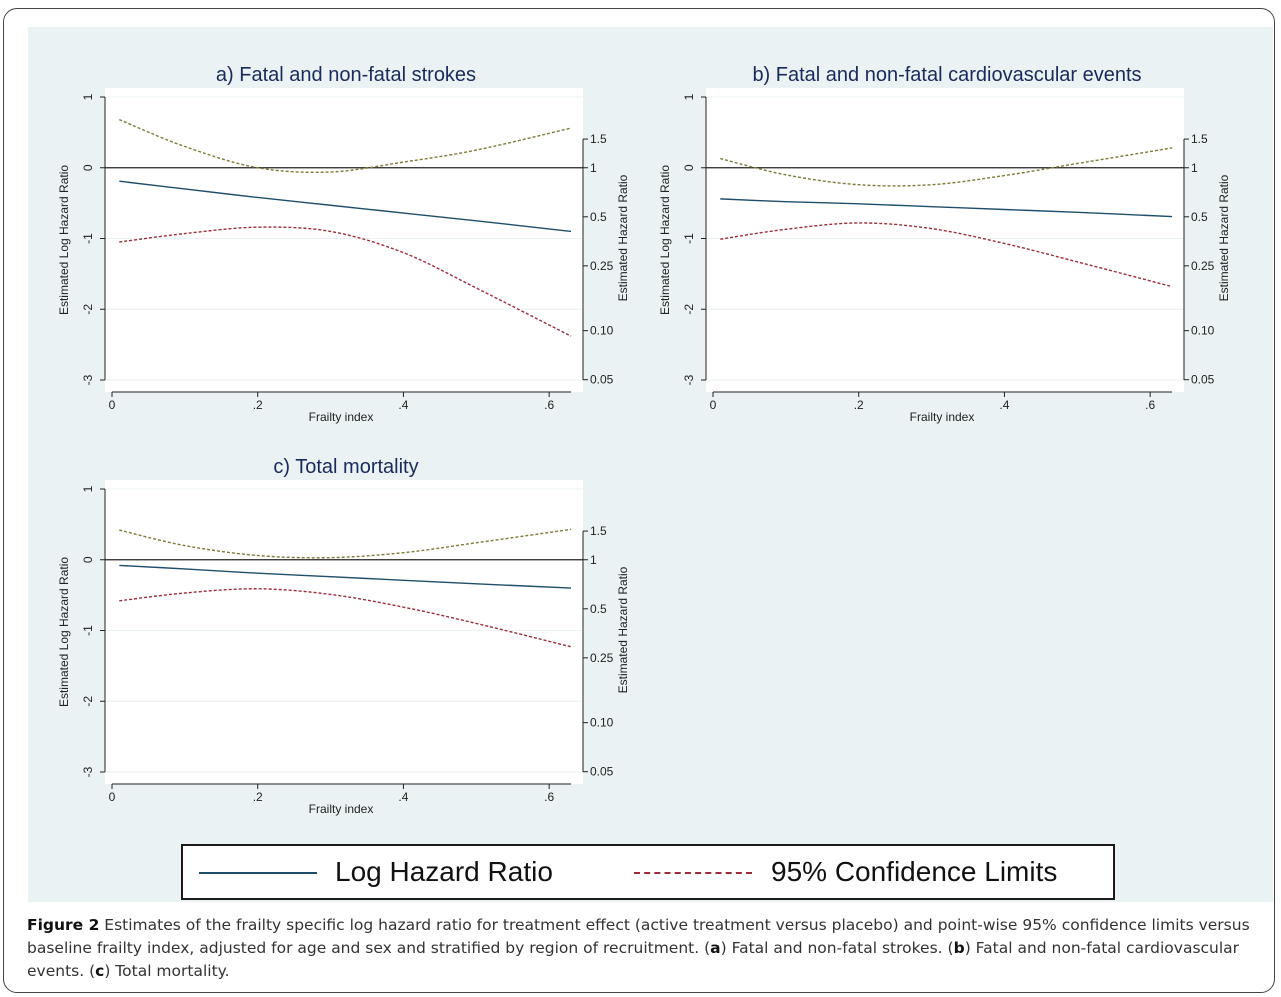 Image resolution: width=1281 pixels, height=997 pixels. I want to click on legend-log-hr-line-sample, so click(258, 873).